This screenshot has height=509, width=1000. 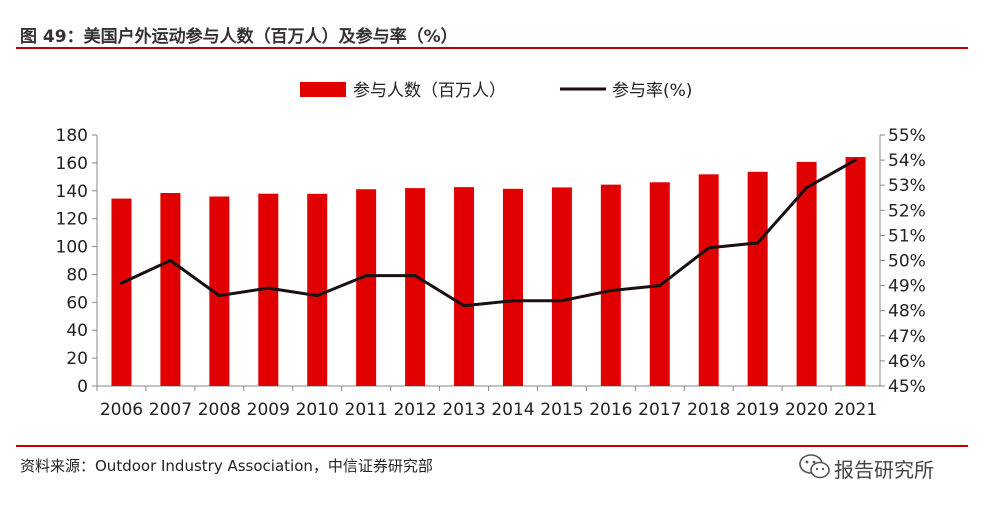 What do you see at coordinates (907, 211) in the screenshot?
I see `right-tick-label: 52%` at bounding box center [907, 211].